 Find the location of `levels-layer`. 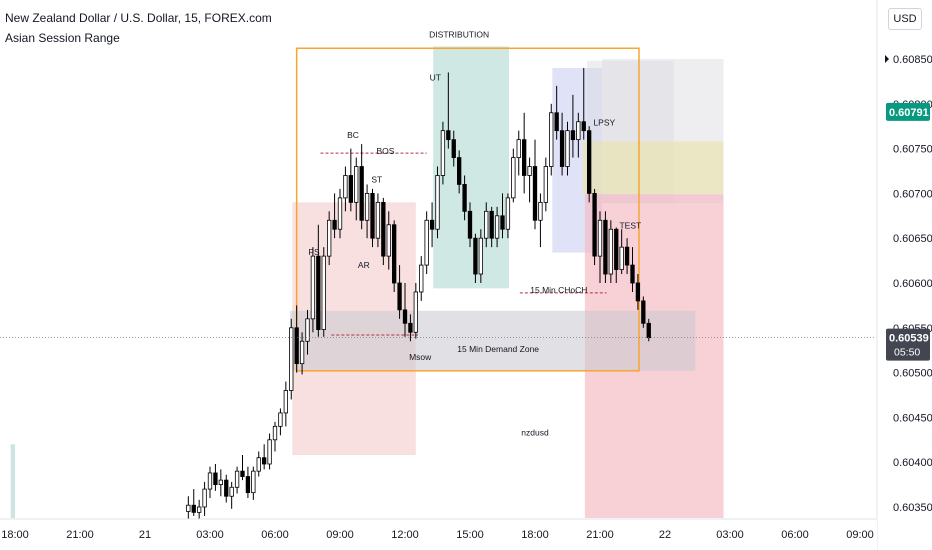

levels-layer is located at coordinates (463, 244).